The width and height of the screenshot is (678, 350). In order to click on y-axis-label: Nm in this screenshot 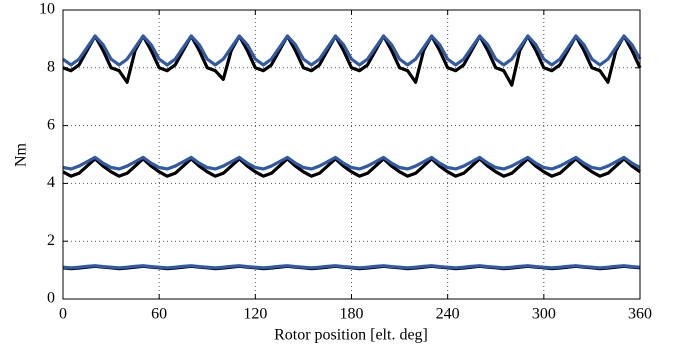, I will do `click(21, 154)`.